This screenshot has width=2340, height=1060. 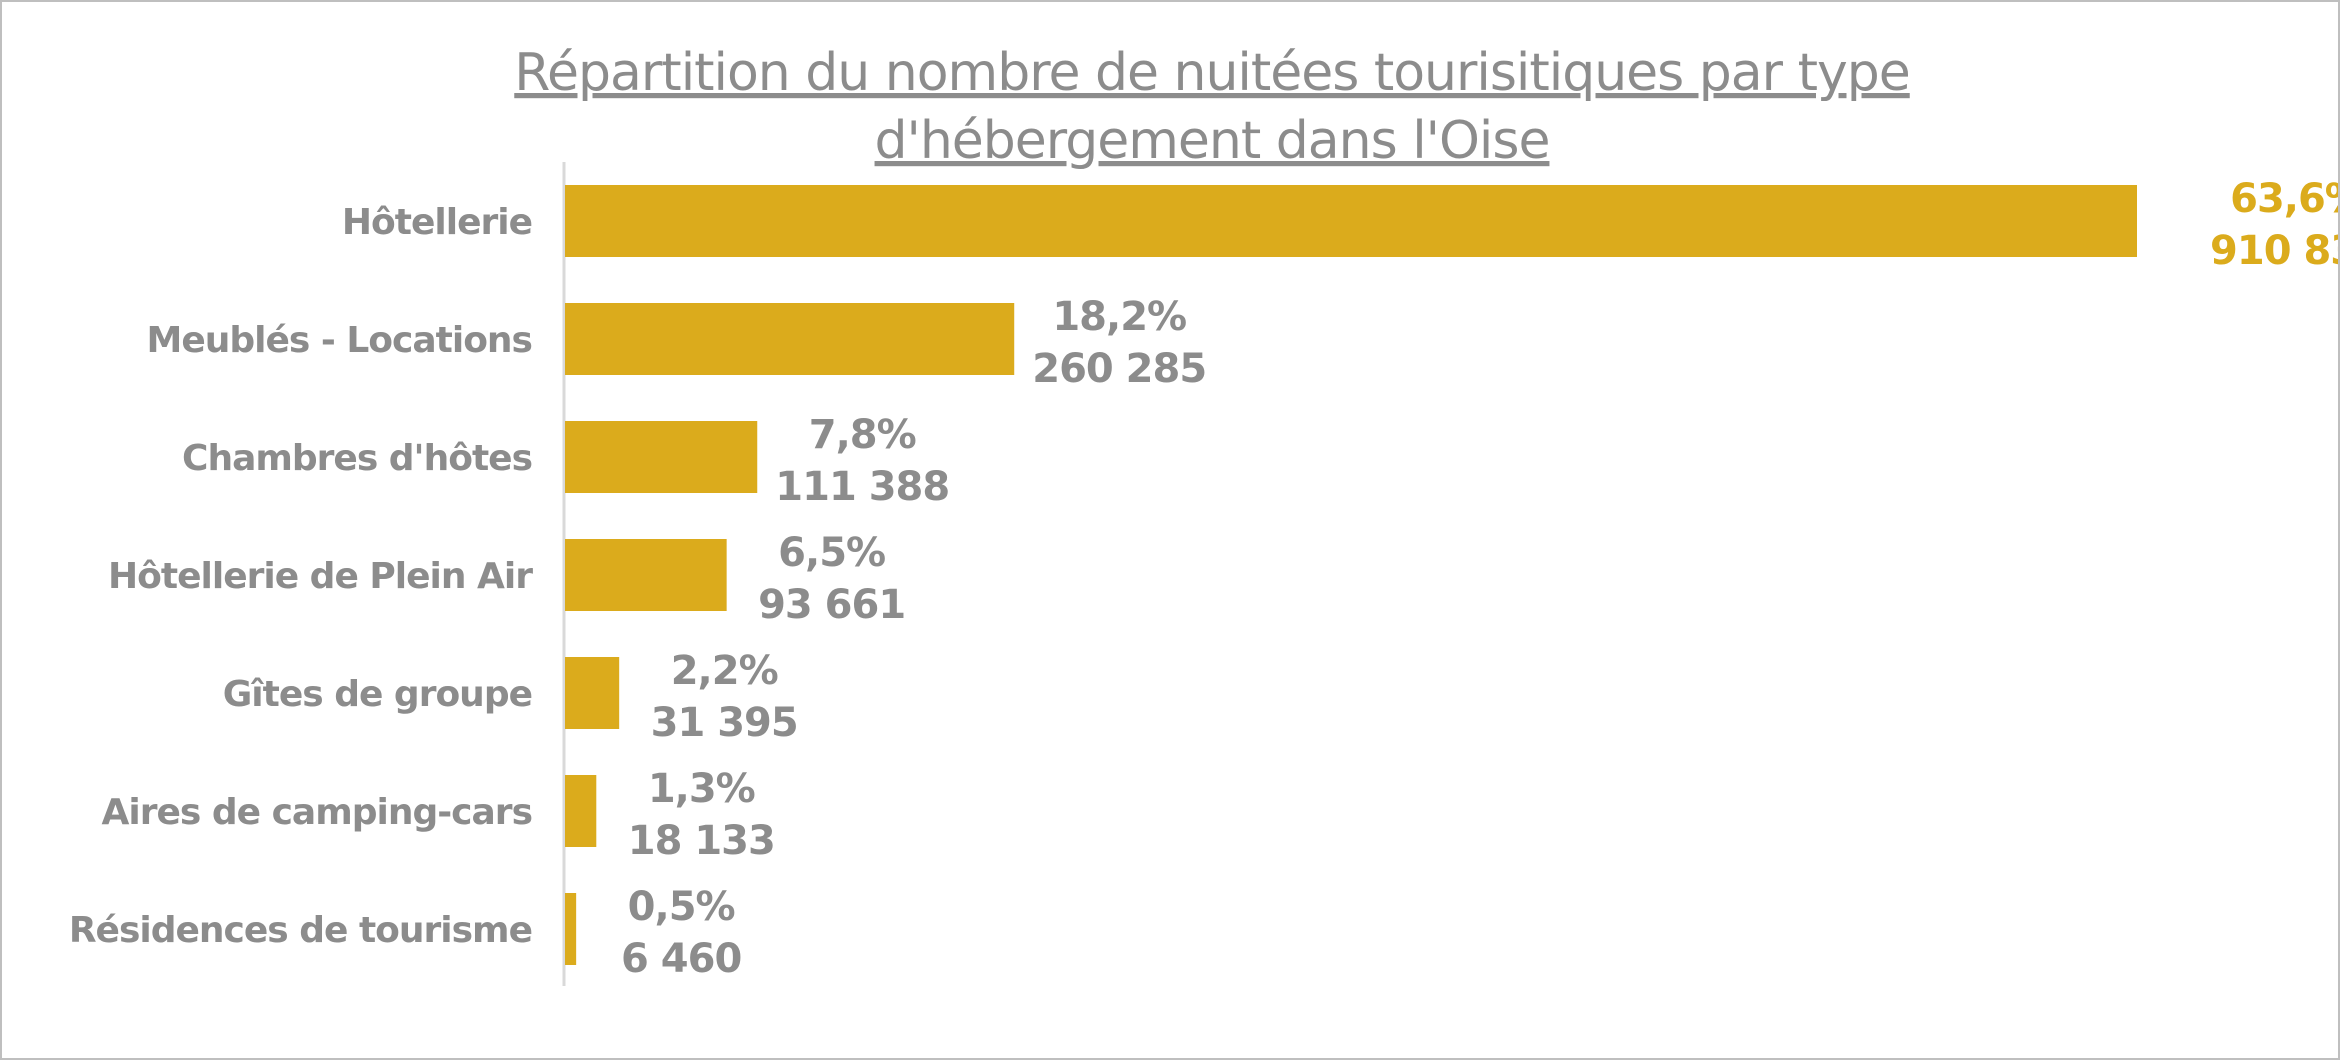 I want to click on category-label-hotellerie-de-plein-air: Hôtellerie de Plein Air, so click(x=320, y=576).